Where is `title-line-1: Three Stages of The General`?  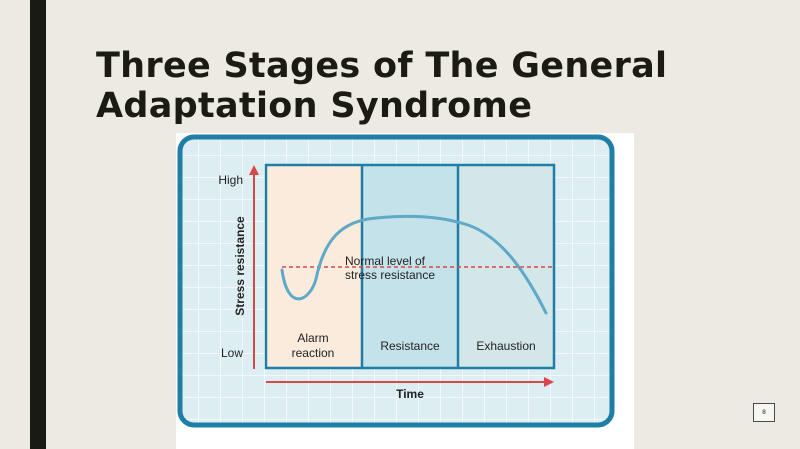 title-line-1: Three Stages of The General is located at coordinates (382, 66).